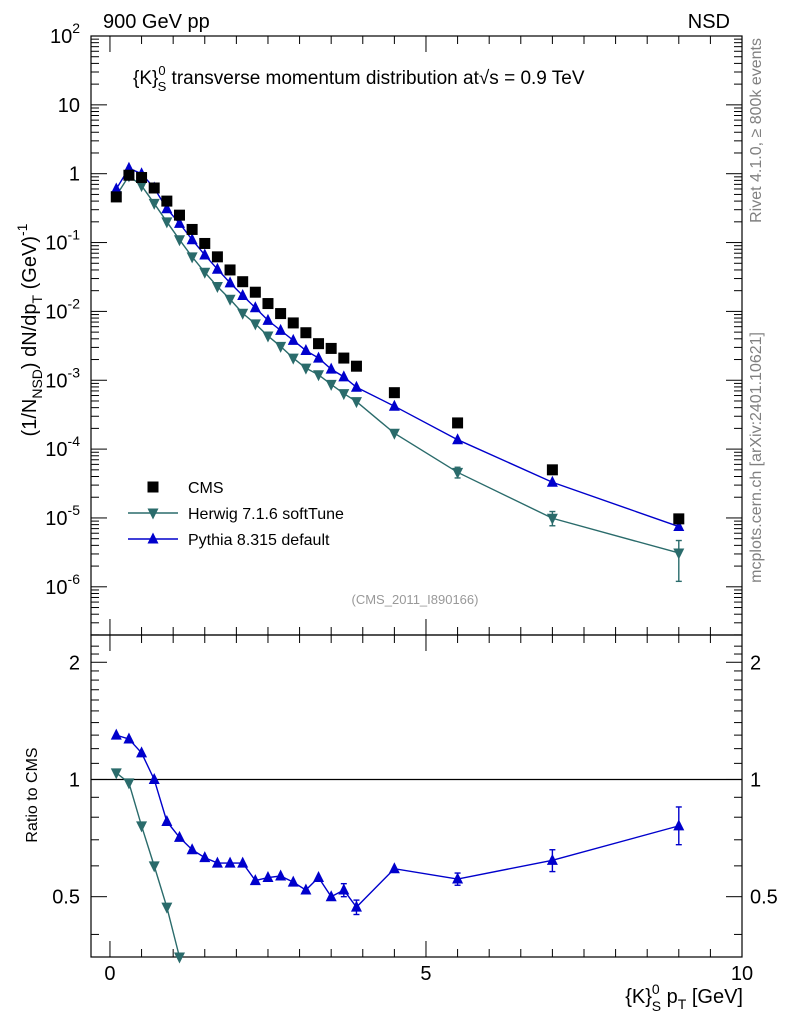 The height and width of the screenshot is (1024, 786). Describe the element at coordinates (37, 298) in the screenshot. I see `ylabel-sub2: T` at that location.